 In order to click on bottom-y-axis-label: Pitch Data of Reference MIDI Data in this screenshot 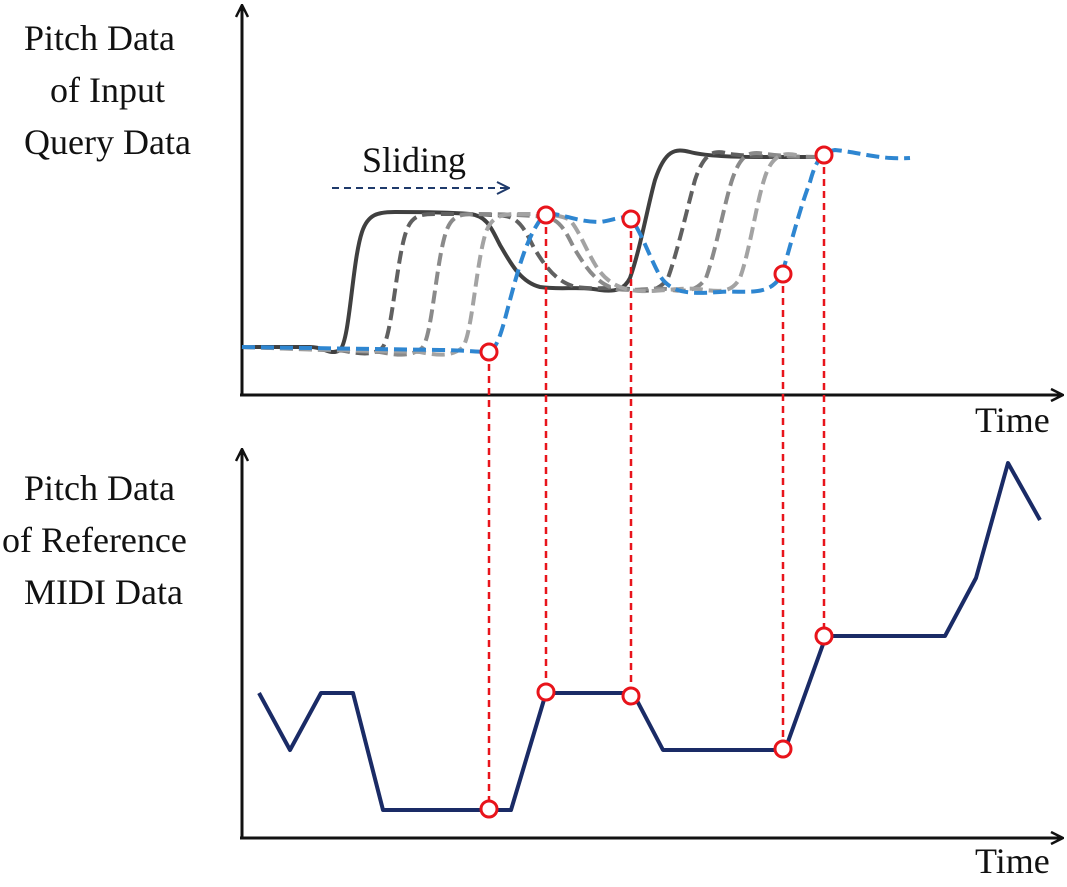, I will do `click(94, 540)`.